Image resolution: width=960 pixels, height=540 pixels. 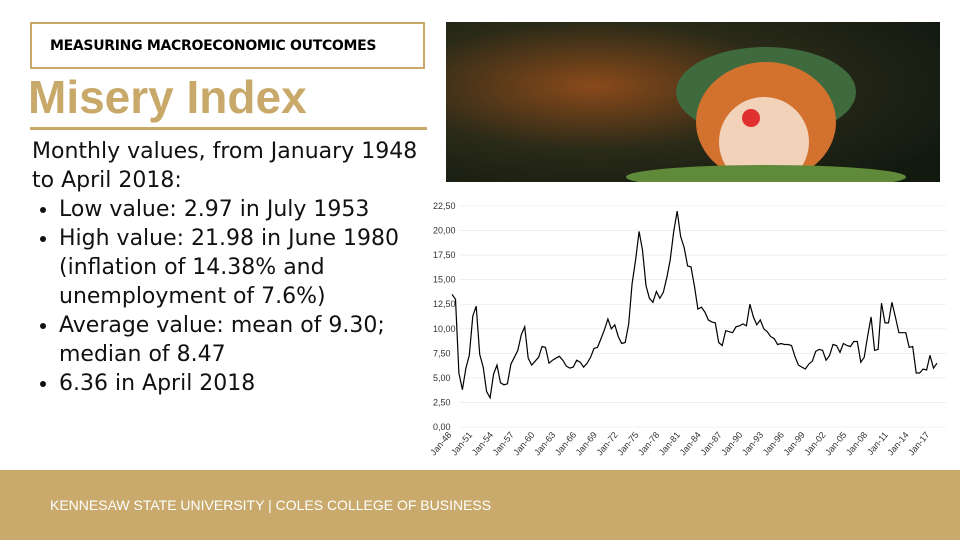 I want to click on x-tick-label: Jan-99, so click(x=794, y=444).